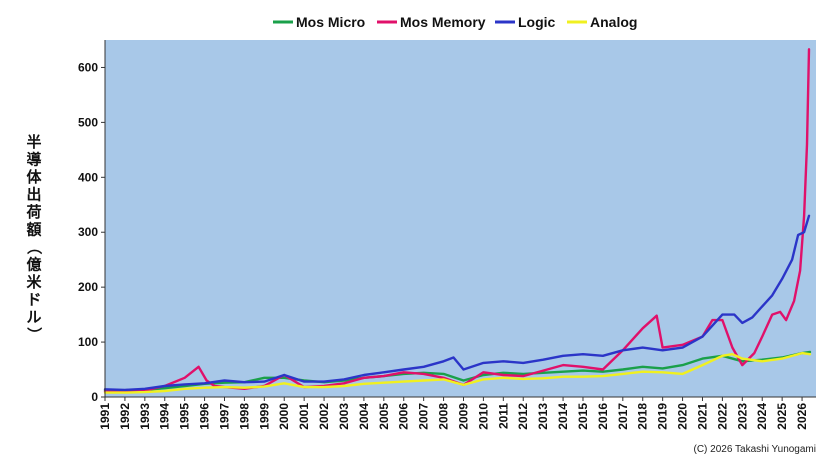 The image size is (830, 456). What do you see at coordinates (34, 282) in the screenshot?
I see `y-axis-label-char: 米` at bounding box center [34, 282].